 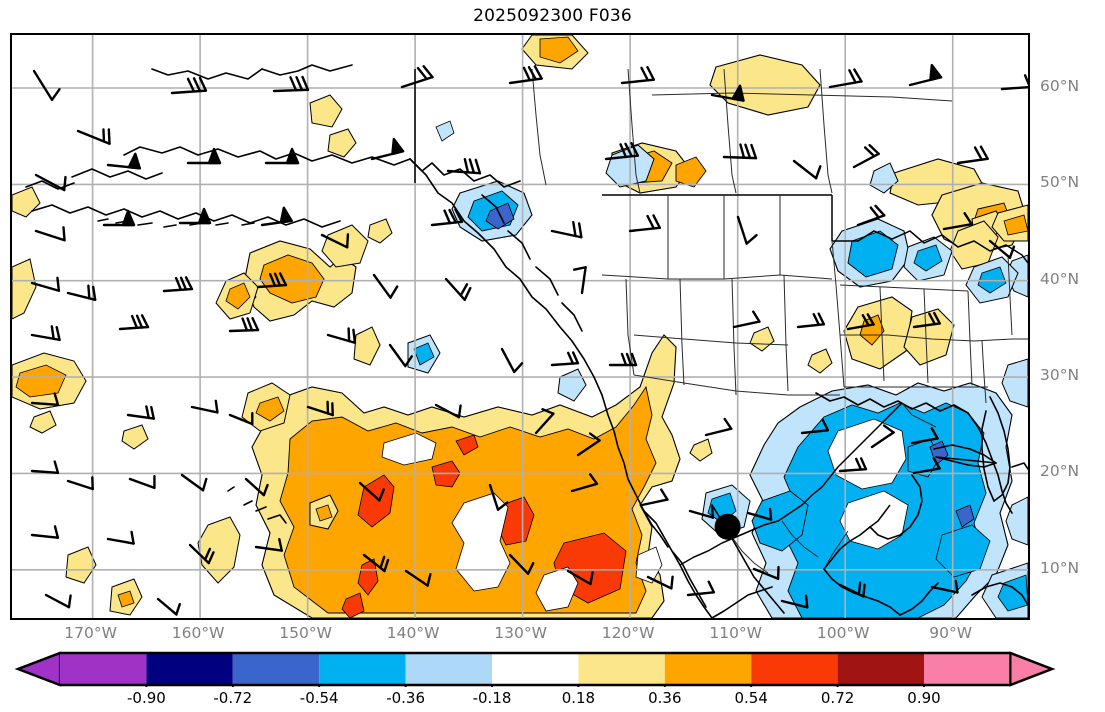 What do you see at coordinates (552, 16) in the screenshot?
I see `page-title: 2025092300 F036` at bounding box center [552, 16].